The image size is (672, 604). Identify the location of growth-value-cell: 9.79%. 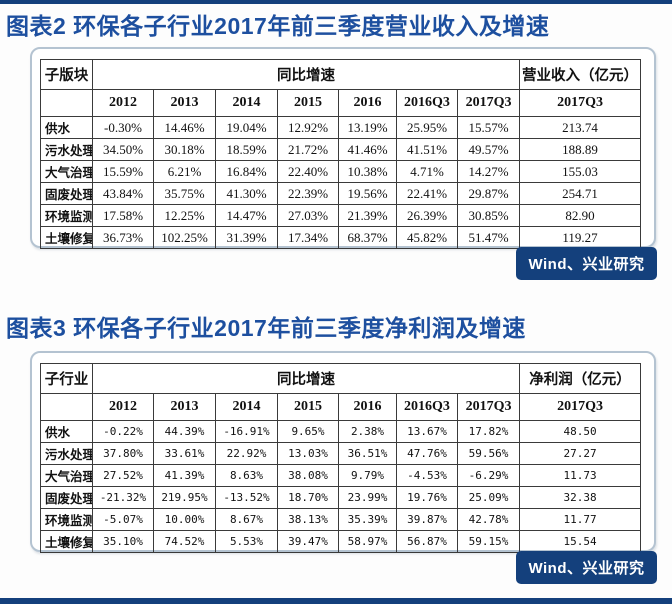
(367, 475).